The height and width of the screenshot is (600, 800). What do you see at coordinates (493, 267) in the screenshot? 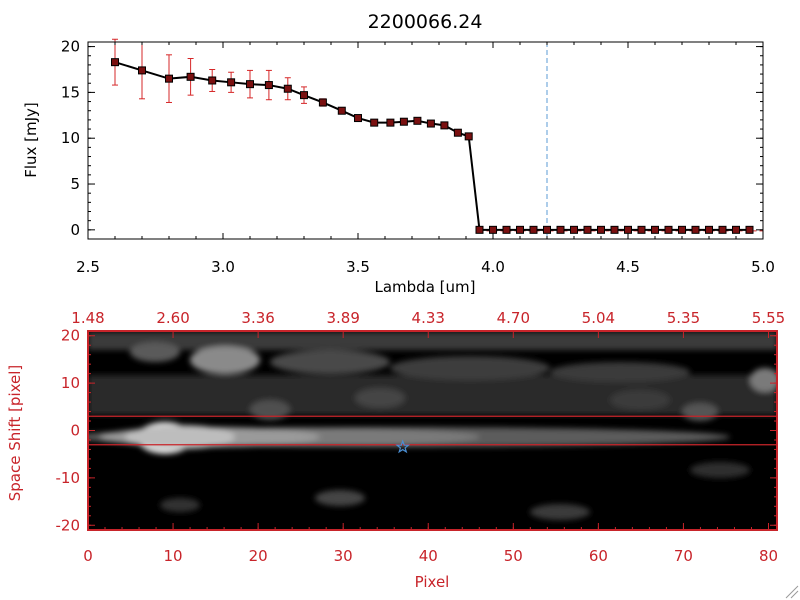
I see `x-tick-label: 4.0` at bounding box center [493, 267].